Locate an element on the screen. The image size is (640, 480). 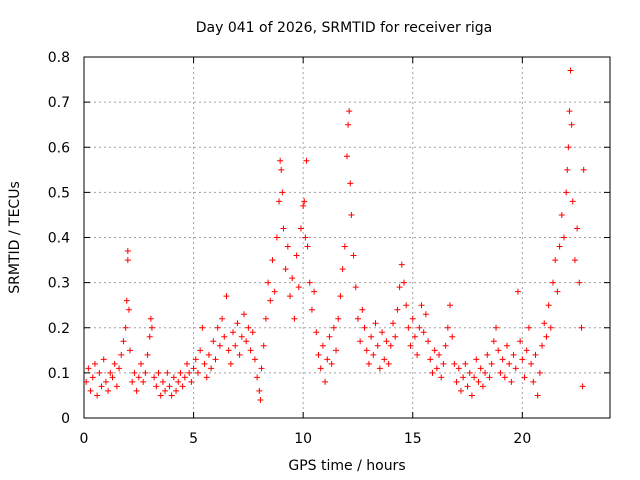
y-tick-label: 0.5 is located at coordinates (59, 193).